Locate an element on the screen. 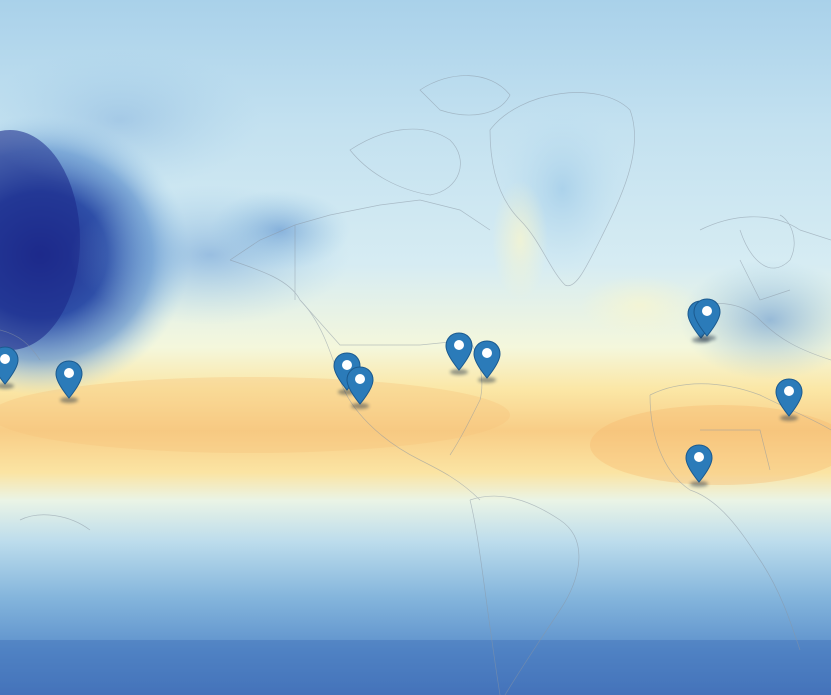 The width and height of the screenshot is (831, 695). marker-hawaii-west is located at coordinates (10, 367).